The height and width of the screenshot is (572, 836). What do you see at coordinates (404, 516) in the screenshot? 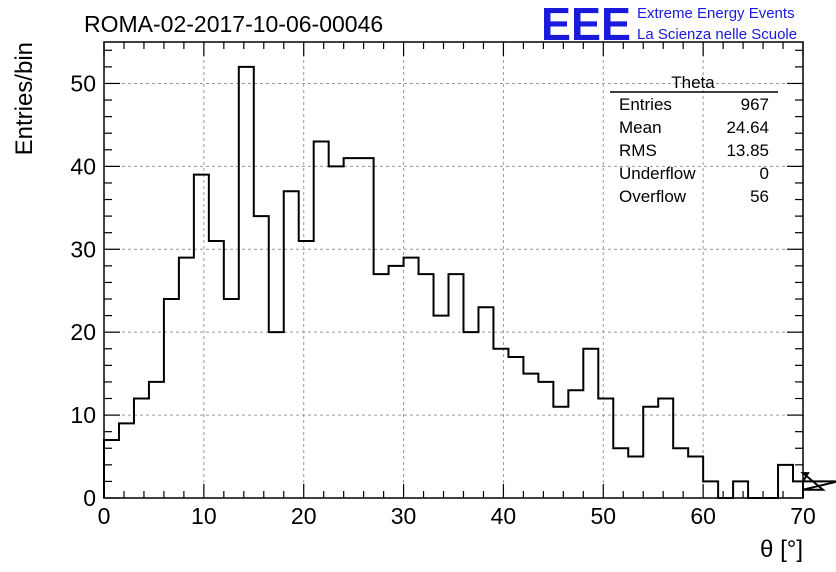
I see `x-tick-label: 30` at bounding box center [404, 516].